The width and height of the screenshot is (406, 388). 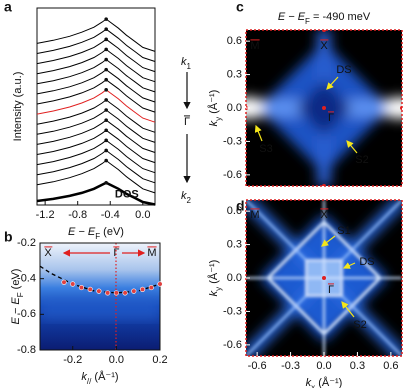 I want to click on x-axis-label-part: //, so click(x=89, y=381).